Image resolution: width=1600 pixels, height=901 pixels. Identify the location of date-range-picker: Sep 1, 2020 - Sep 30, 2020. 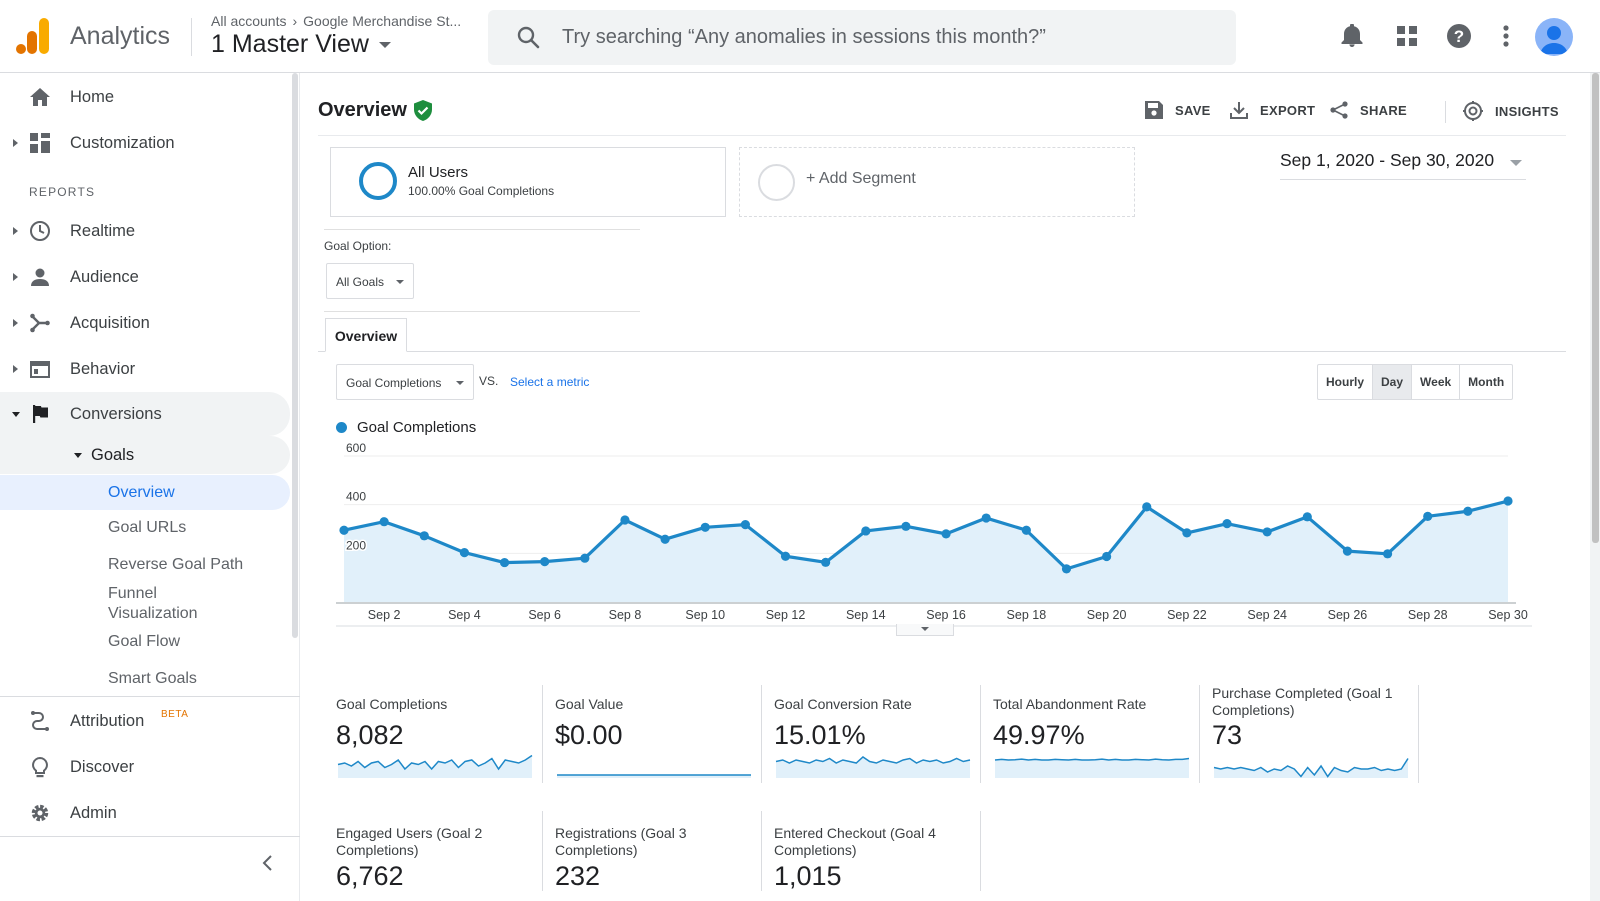
(1403, 165).